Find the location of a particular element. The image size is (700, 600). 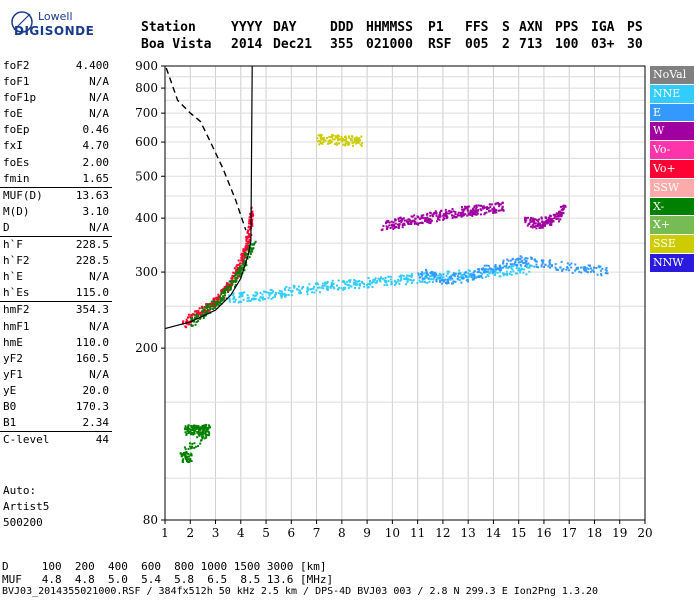

param-value: 3.10 is located at coordinates (96, 211).